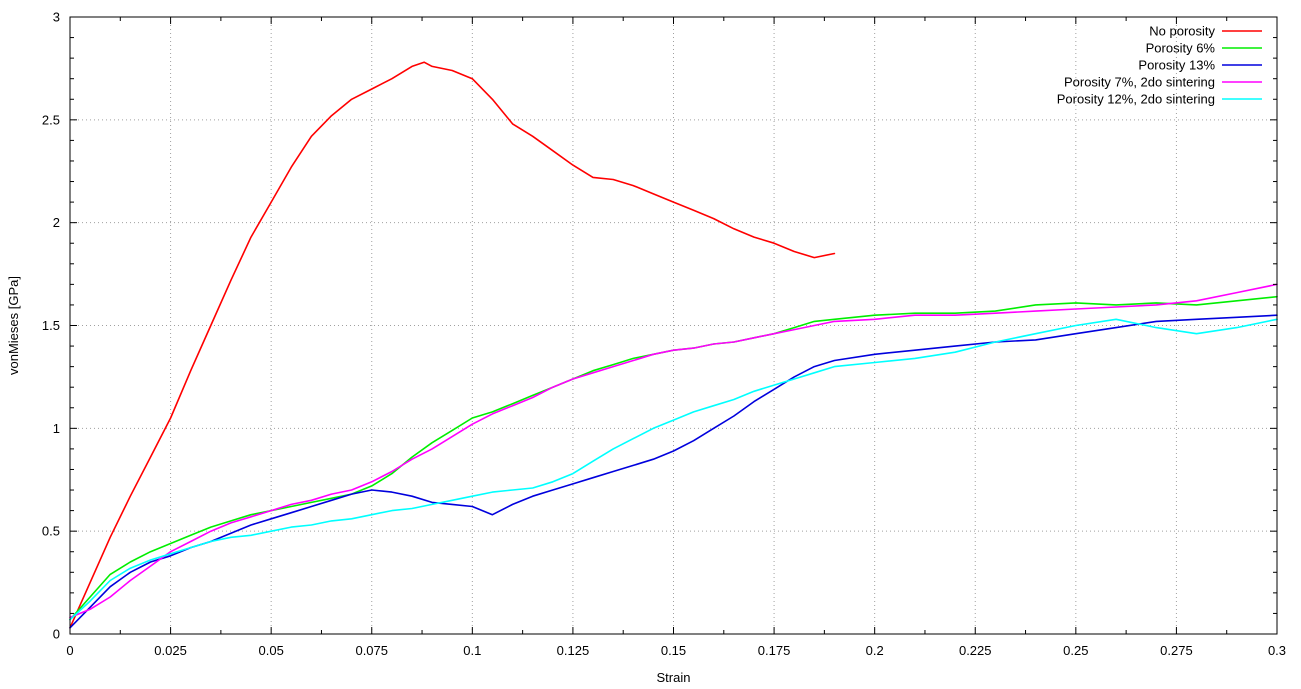  Describe the element at coordinates (1136, 99) in the screenshot. I see `legend-label: Porosity 12%, 2do sintering` at that location.